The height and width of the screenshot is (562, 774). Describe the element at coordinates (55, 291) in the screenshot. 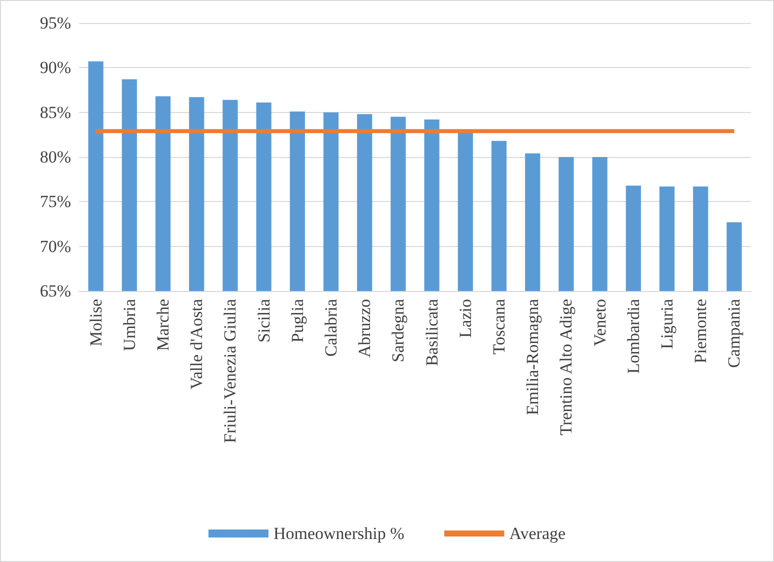

I see `y-tick-label: 65%` at that location.